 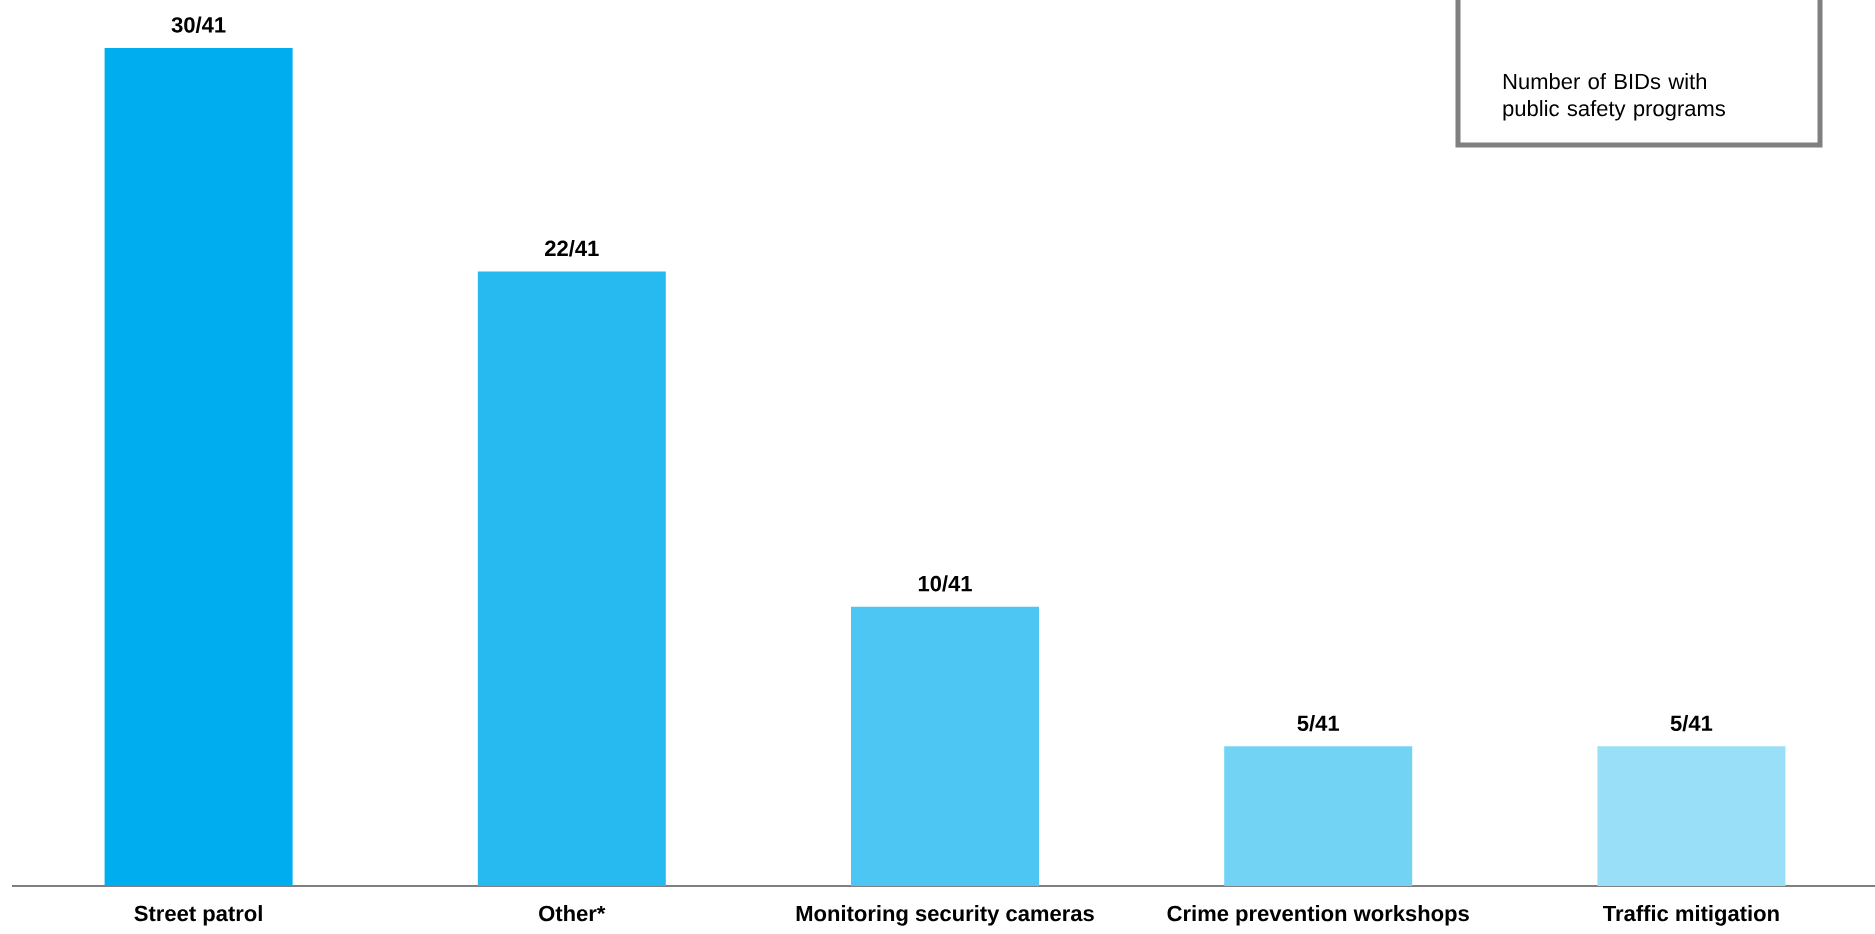 What do you see at coordinates (1614, 97) in the screenshot?
I see `annotation: Number of BIDs with public safety programs` at bounding box center [1614, 97].